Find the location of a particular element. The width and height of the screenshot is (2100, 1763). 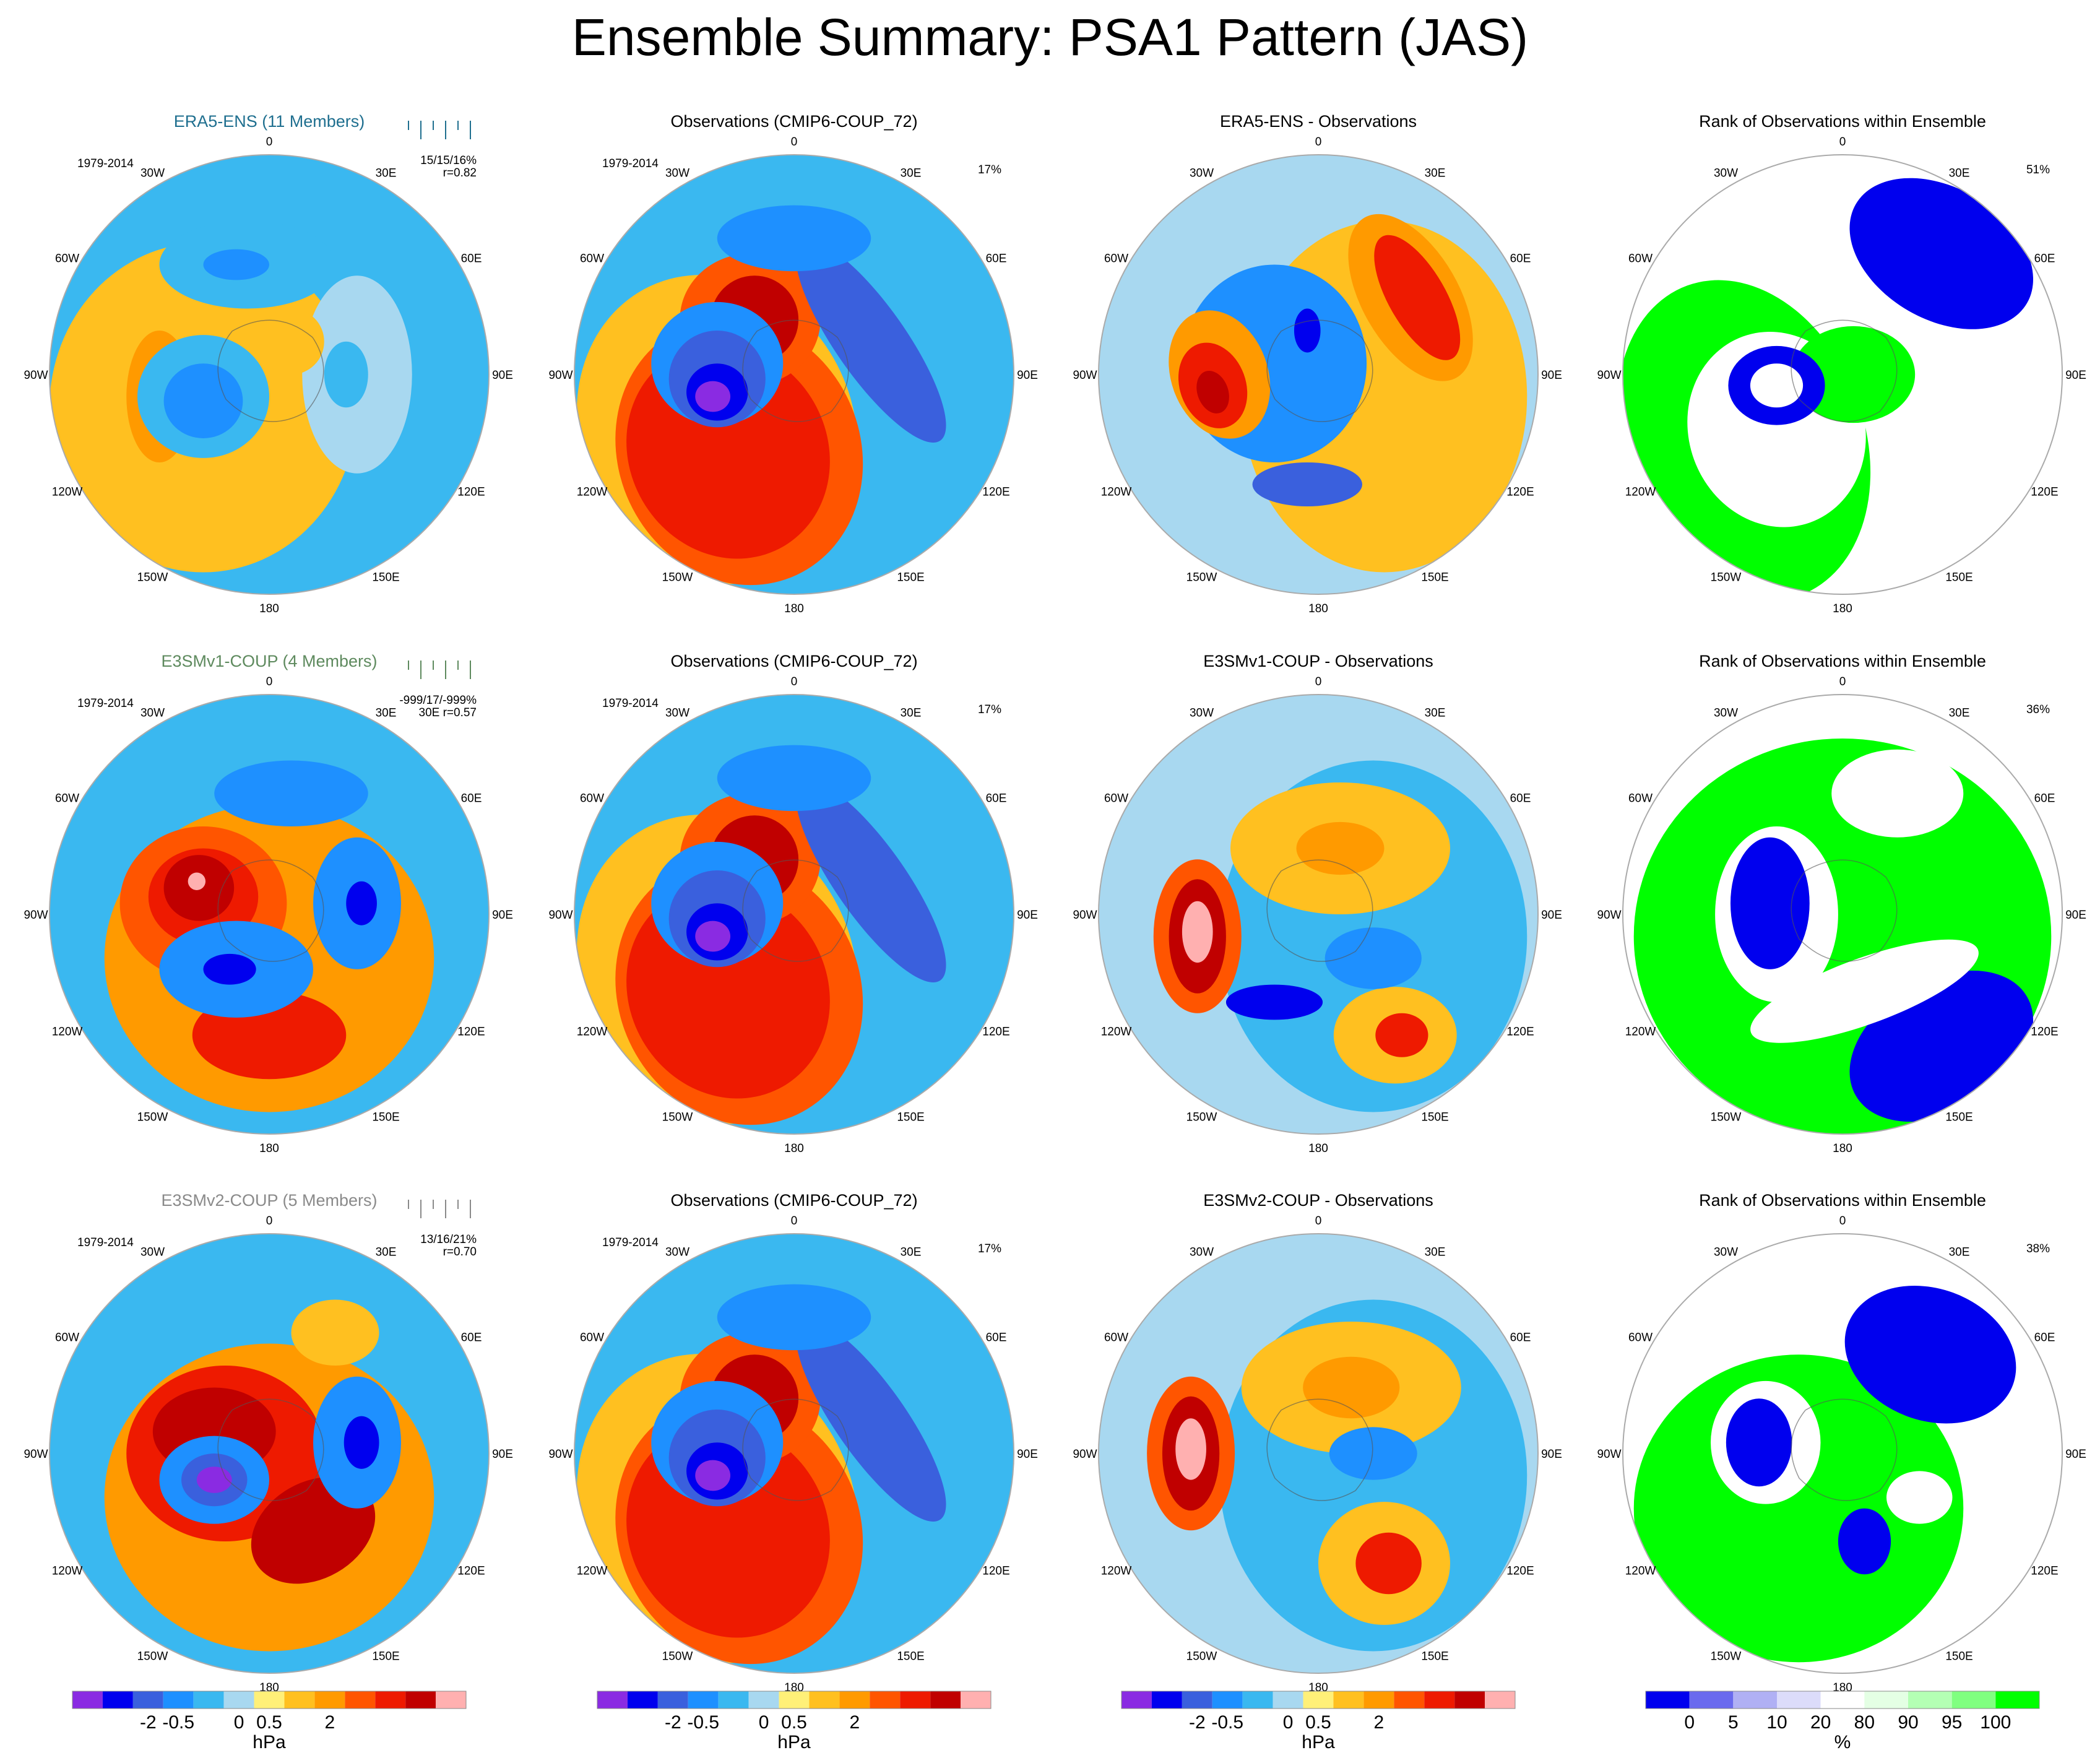

rank-colorbar: 0 5 10 20 80 90 95 100% is located at coordinates (1842, 1721).